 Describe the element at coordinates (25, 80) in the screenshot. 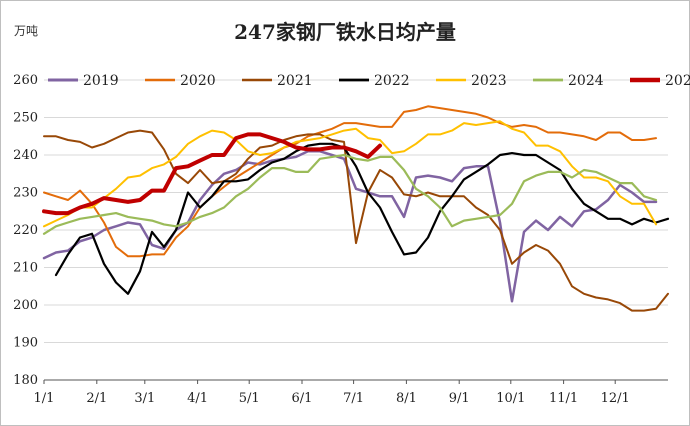

I see `y-tick-label: 260` at that location.